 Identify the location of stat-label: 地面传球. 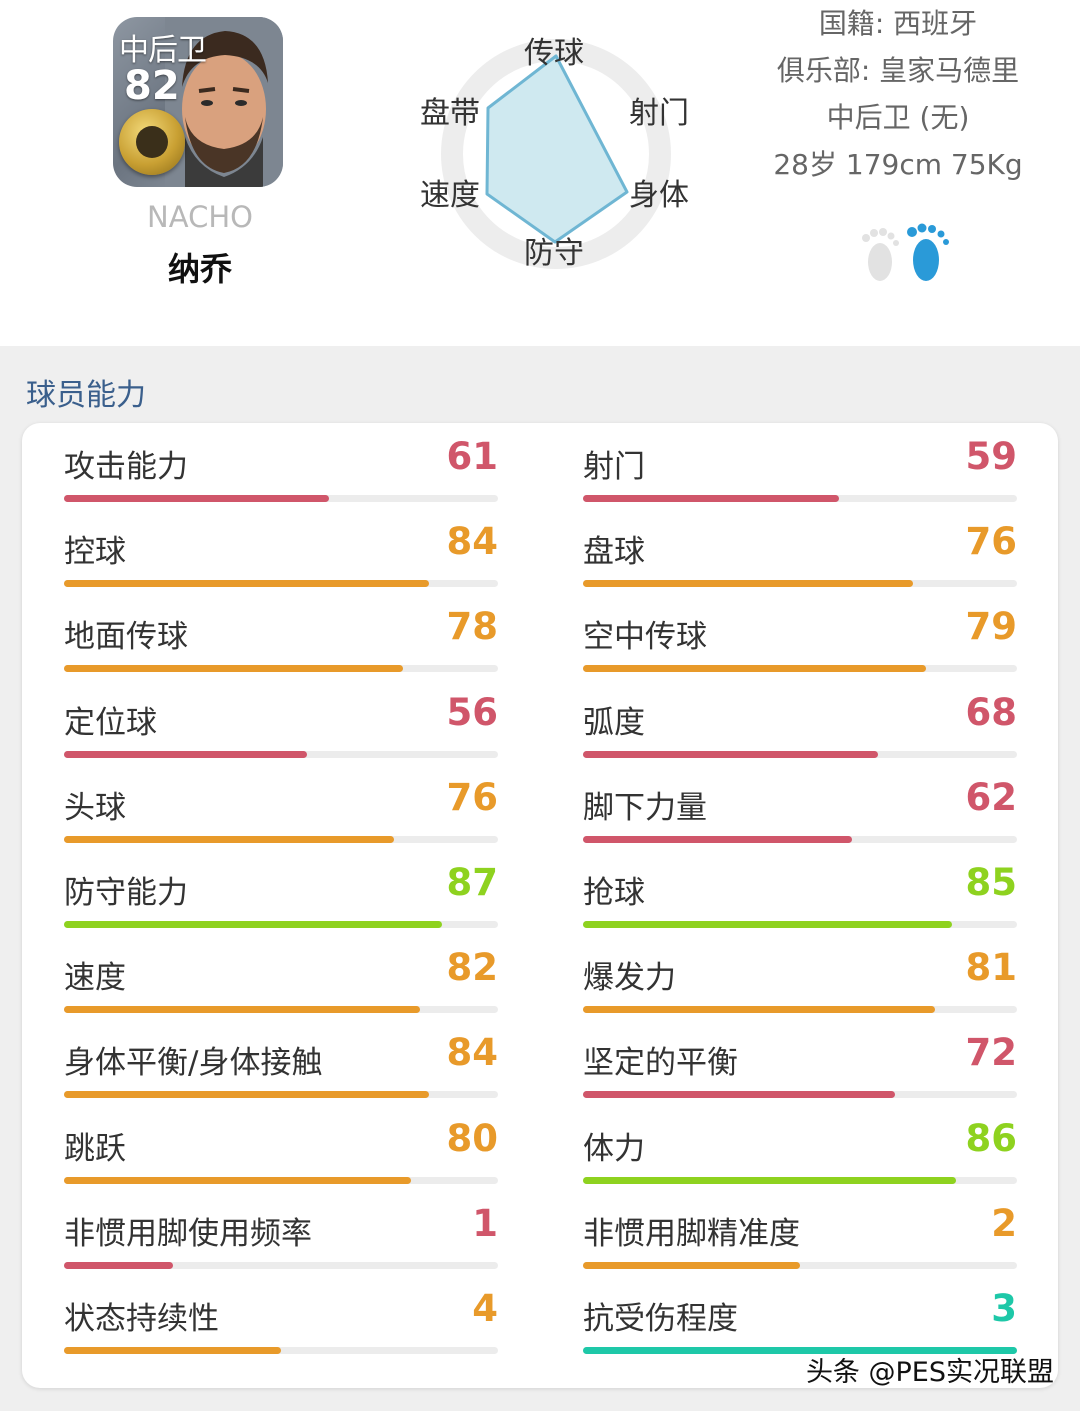
(126, 637).